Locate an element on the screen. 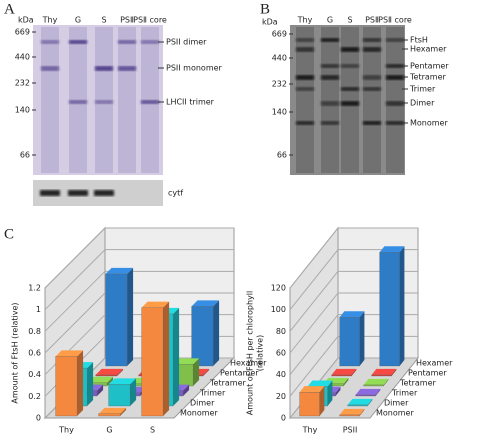 The height and width of the screenshot is (436, 477). y-tick-label: 1 is located at coordinates (38, 309).